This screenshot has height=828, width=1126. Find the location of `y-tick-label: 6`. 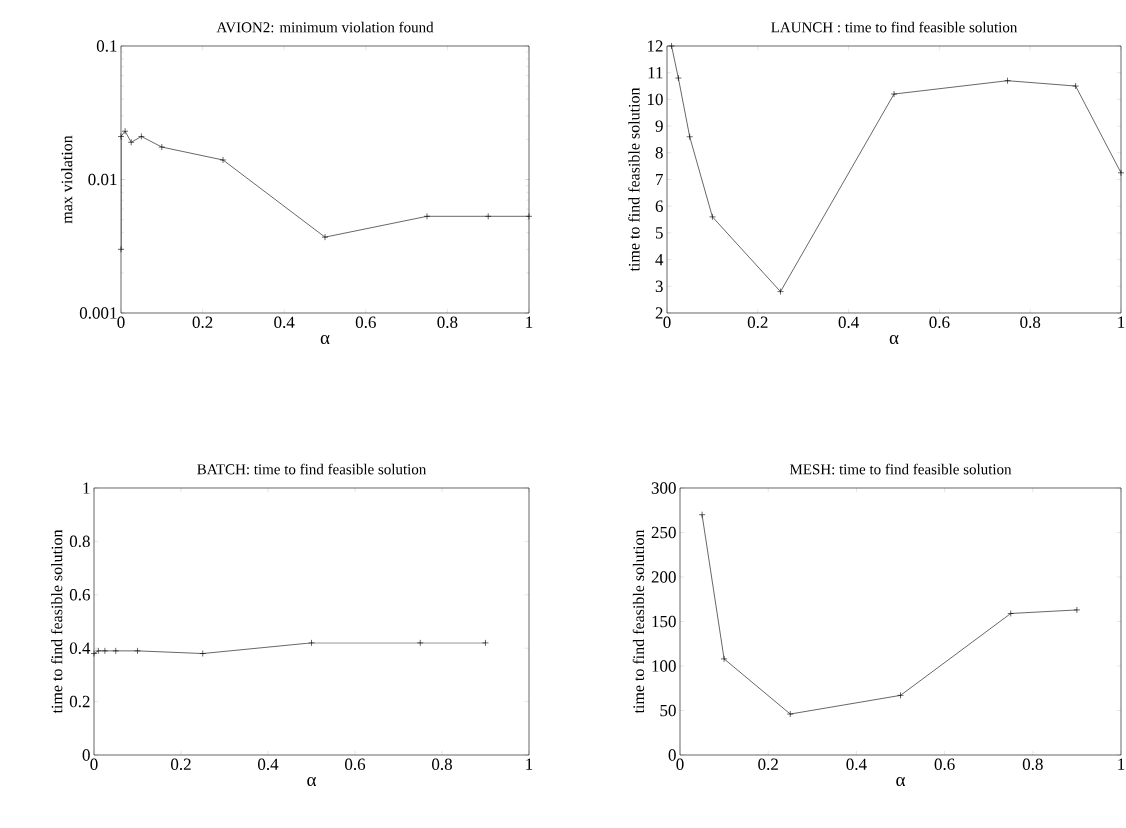

y-tick-label: 6 is located at coordinates (659, 206).